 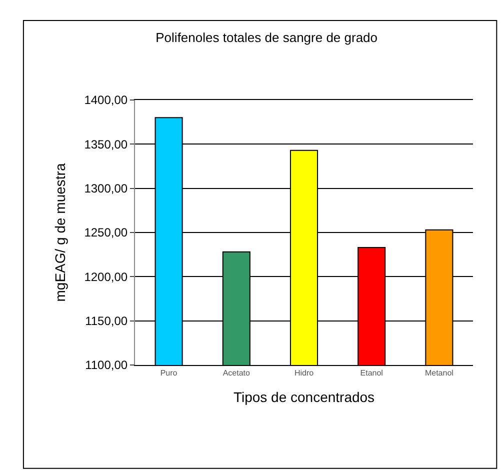 I want to click on x-tick-label: Hidro, so click(x=304, y=373).